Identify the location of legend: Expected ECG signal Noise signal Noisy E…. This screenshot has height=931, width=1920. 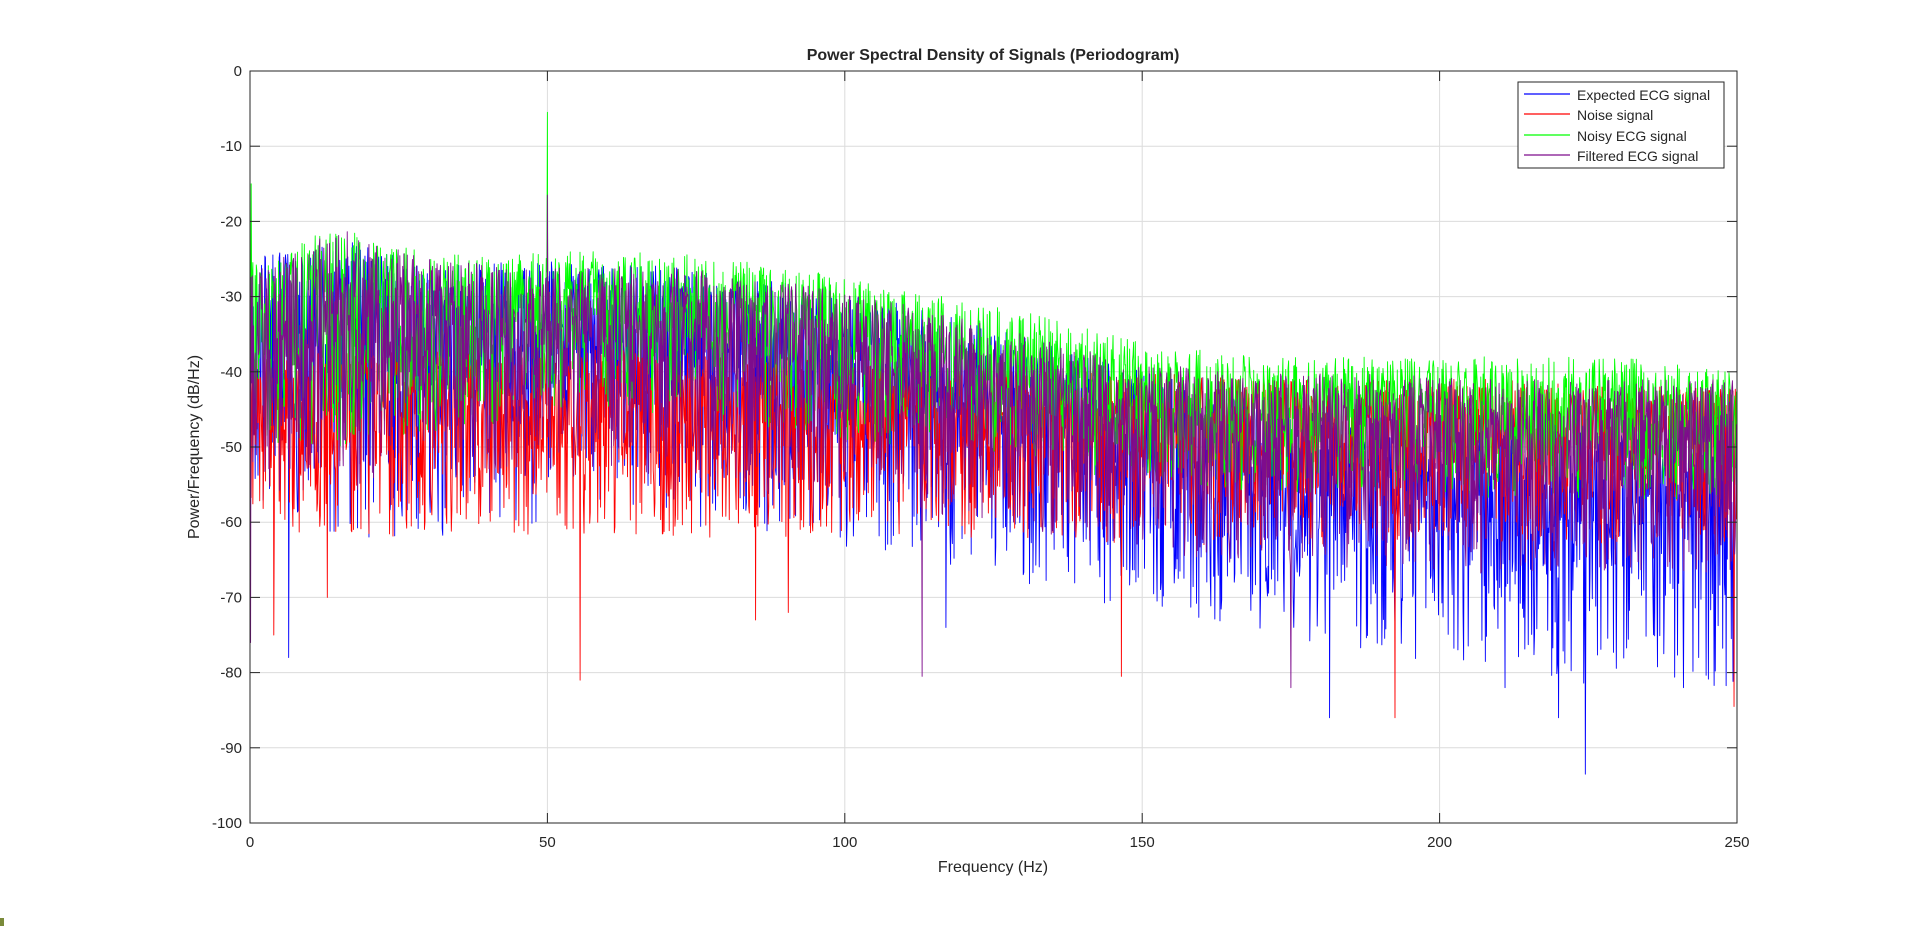
(1621, 125).